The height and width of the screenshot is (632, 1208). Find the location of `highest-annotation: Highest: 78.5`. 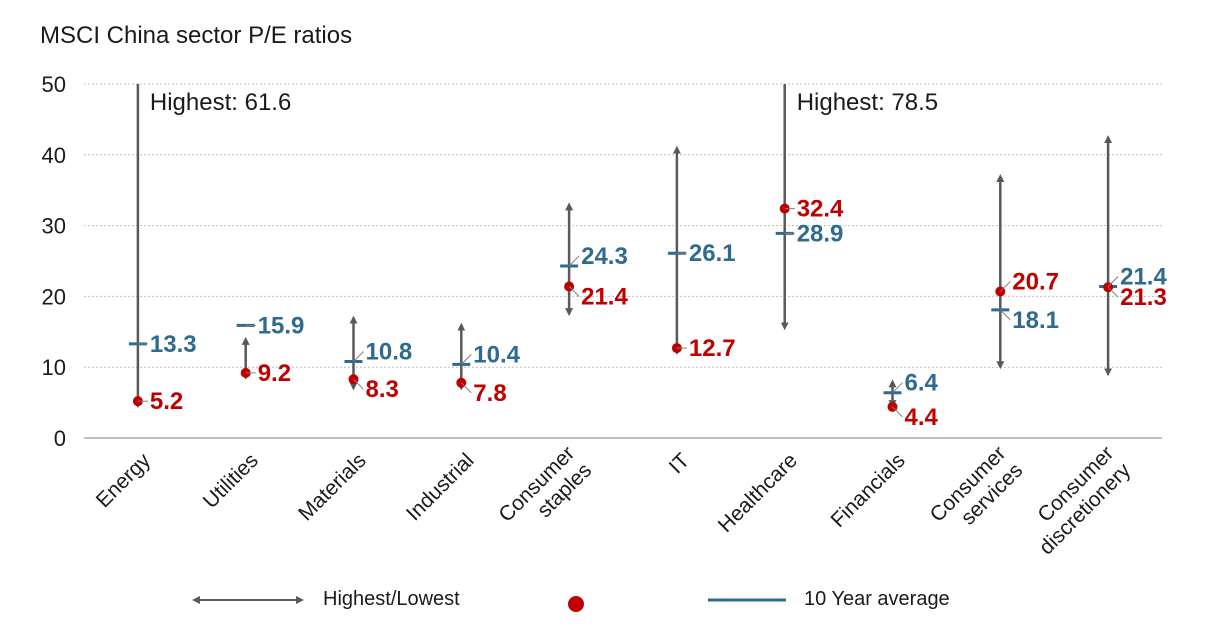

highest-annotation: Highest: 78.5 is located at coordinates (867, 102).